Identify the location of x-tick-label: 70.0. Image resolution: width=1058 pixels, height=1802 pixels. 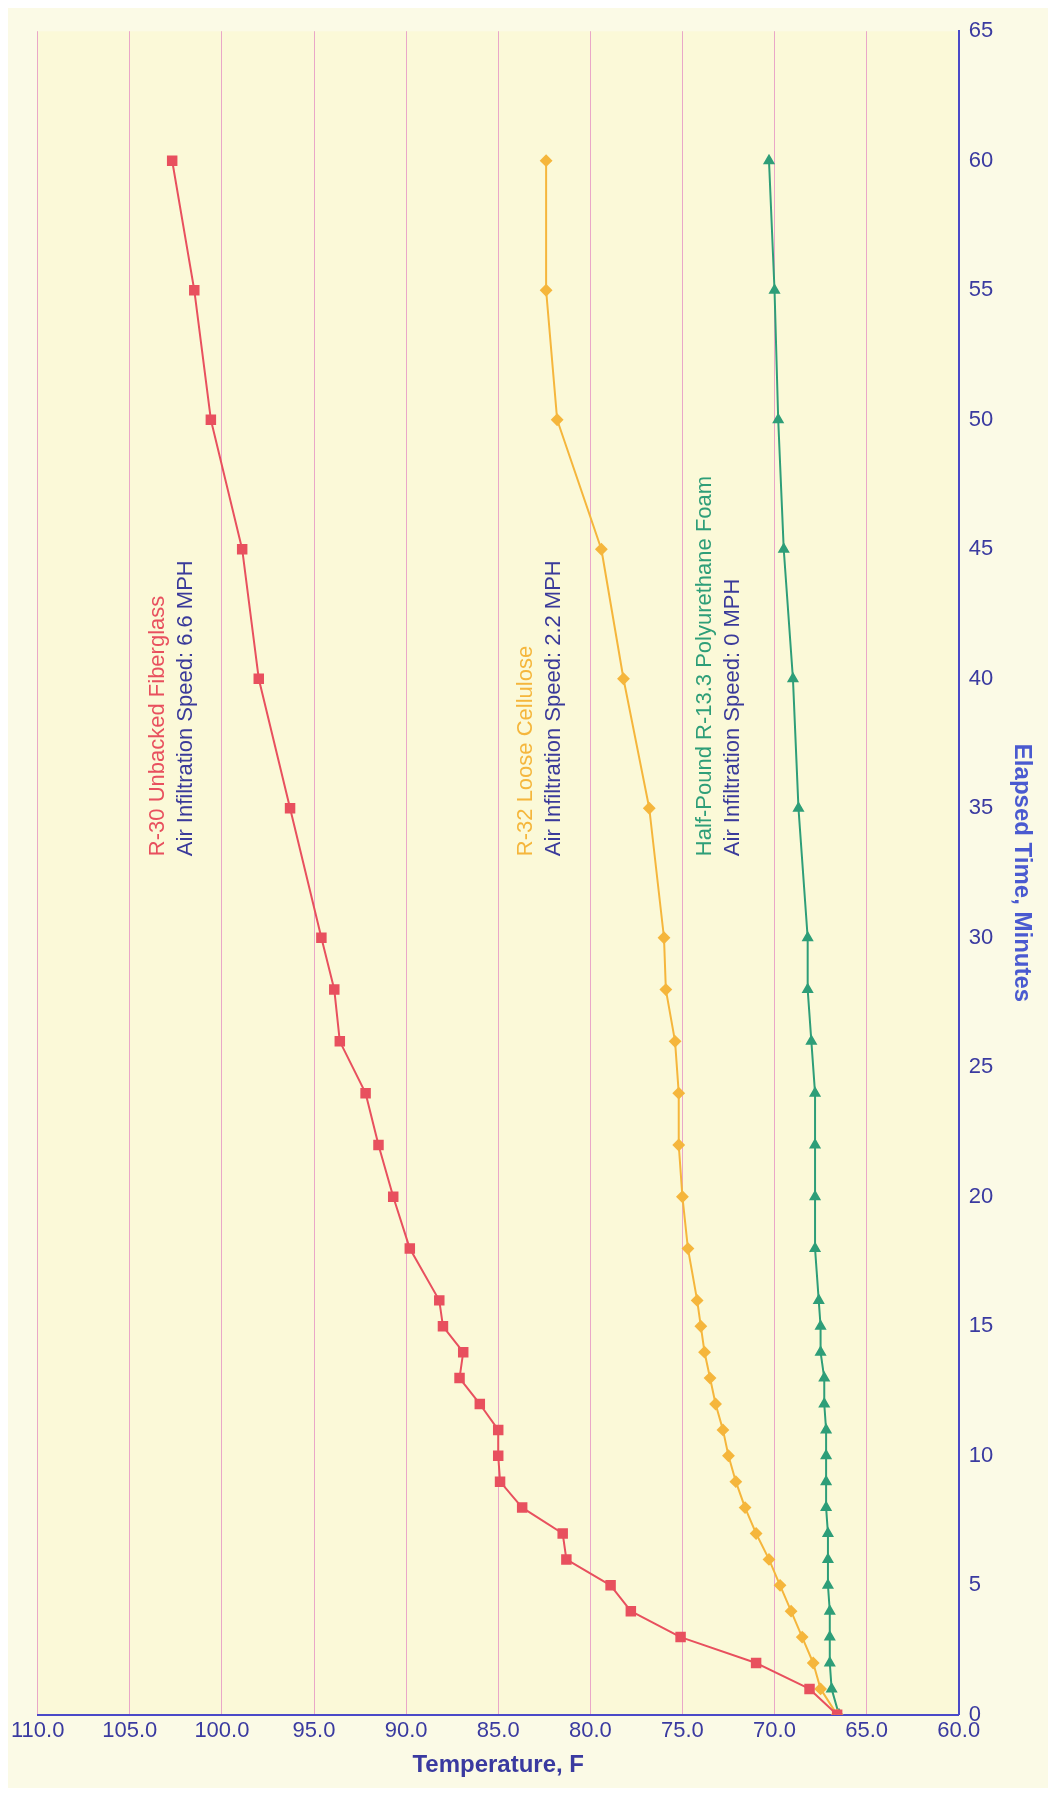
(774, 1730).